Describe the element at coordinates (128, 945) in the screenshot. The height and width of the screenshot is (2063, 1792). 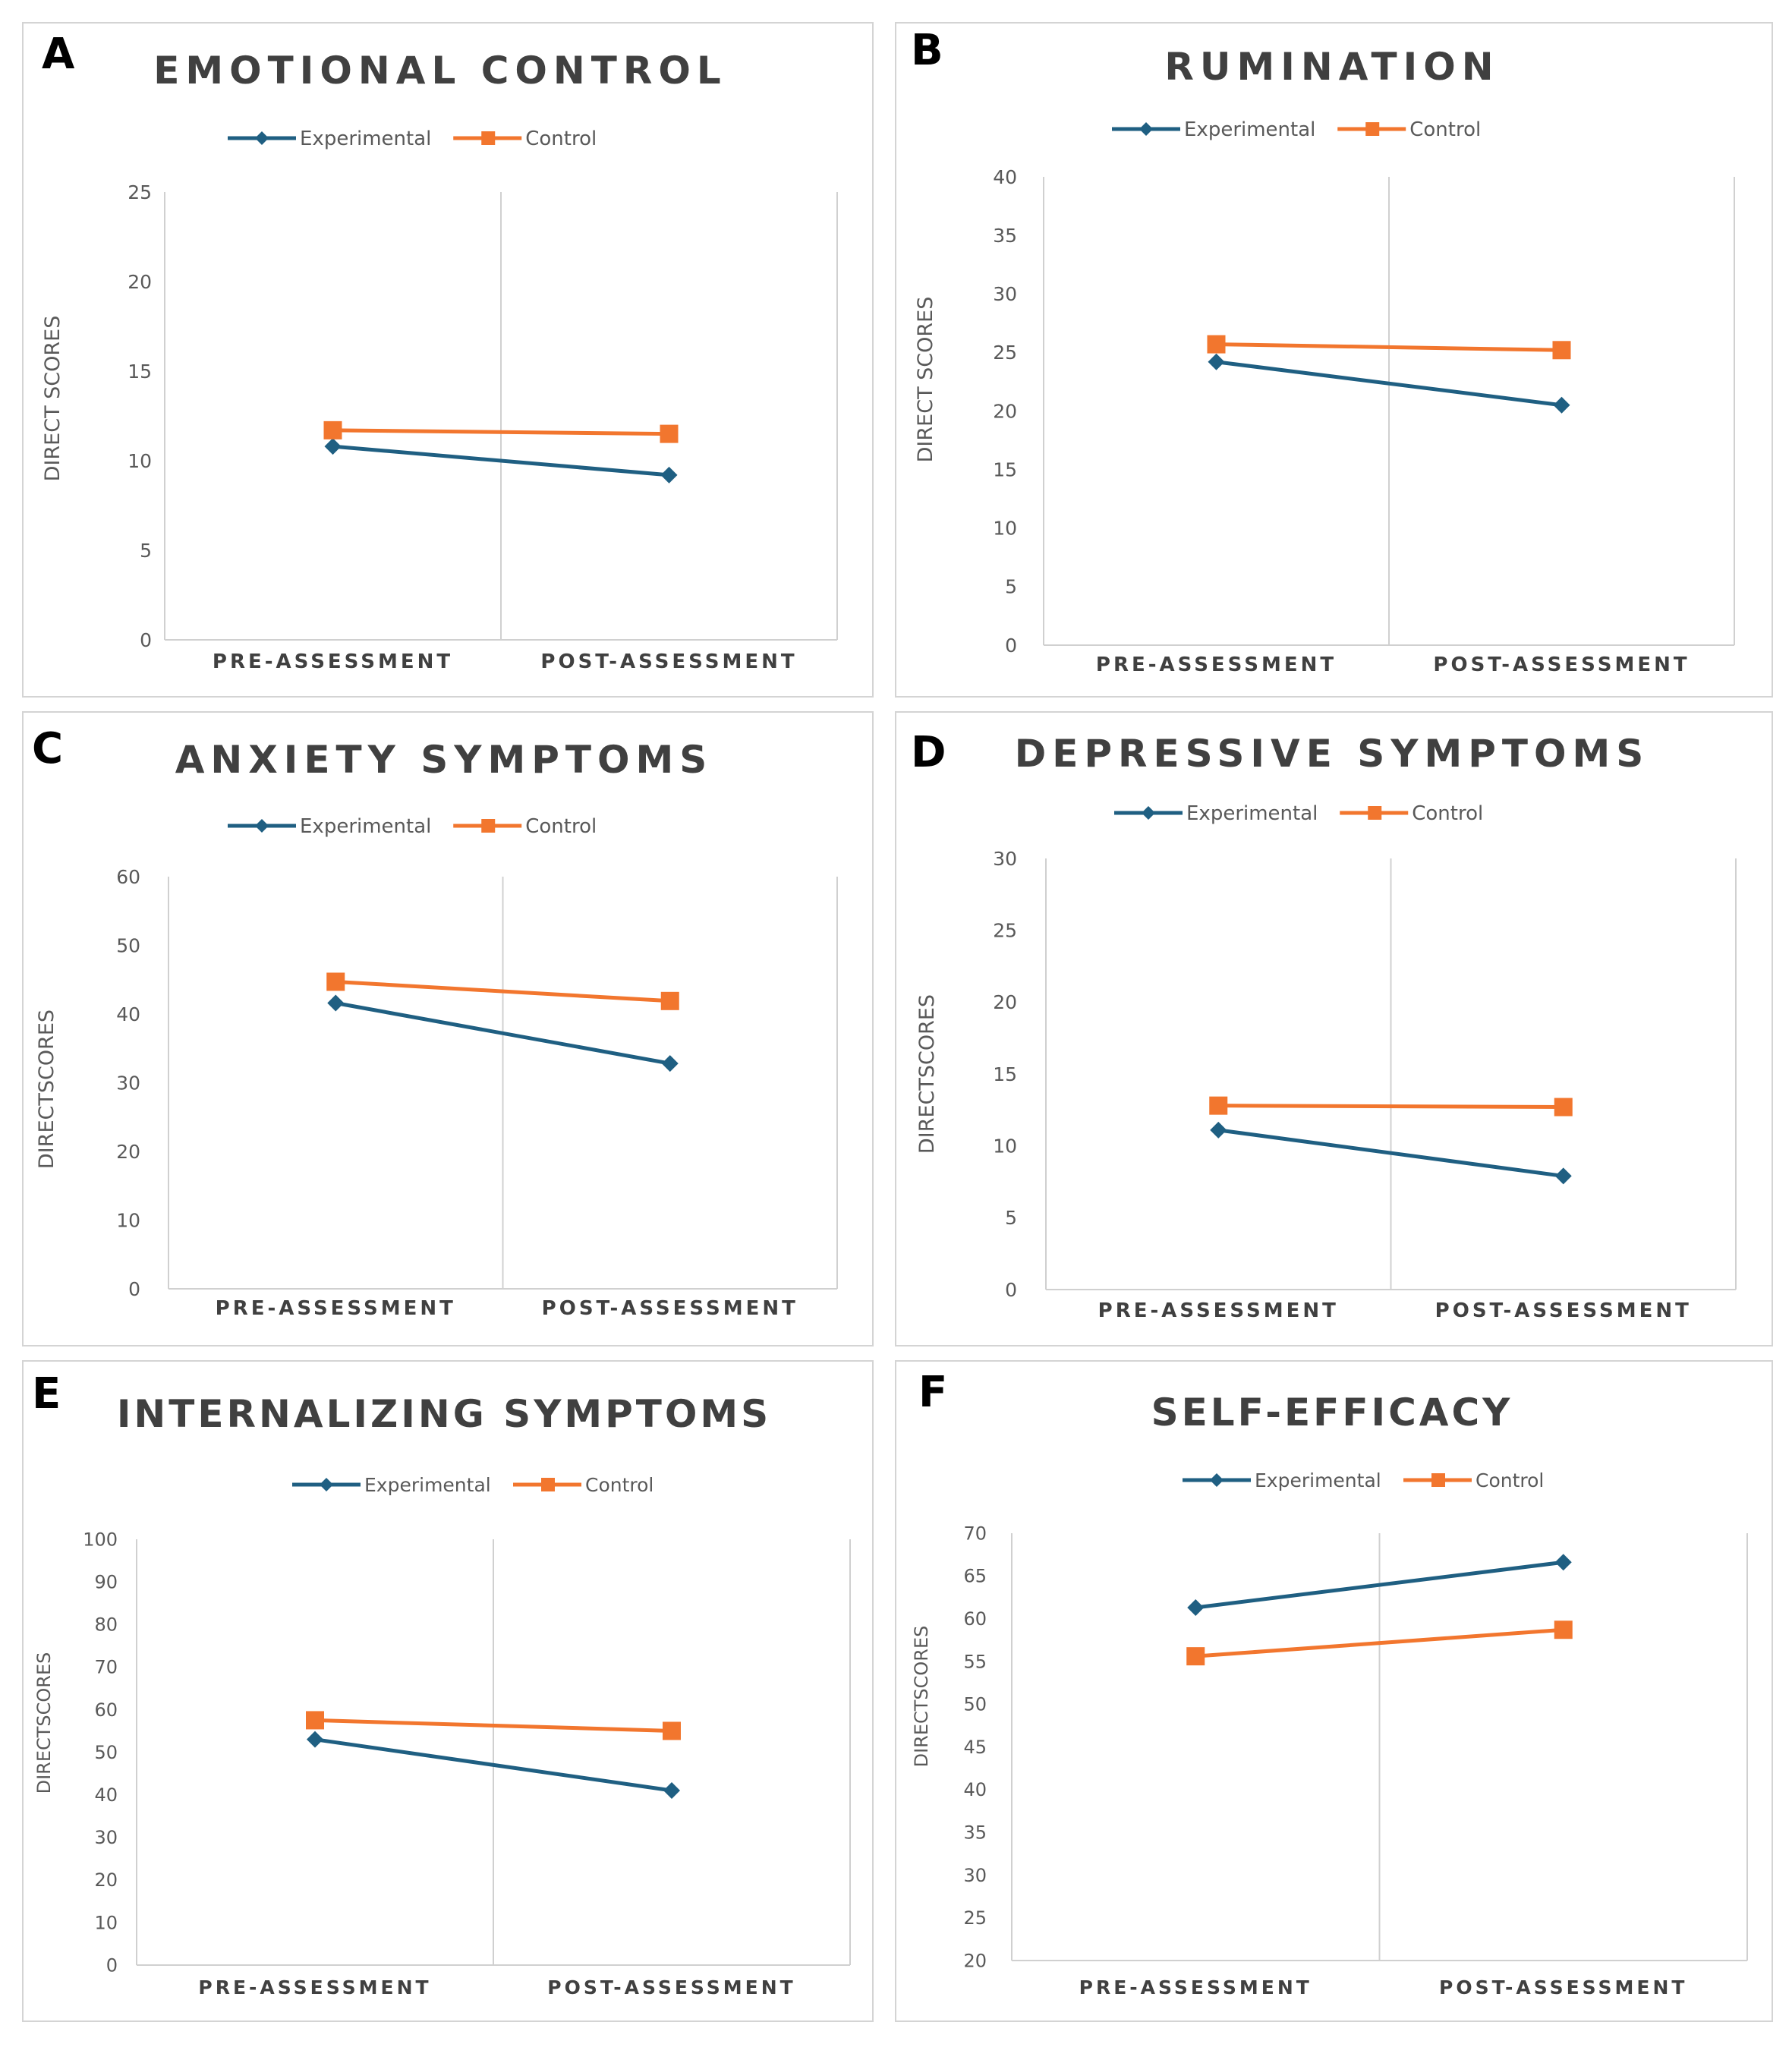
I see `y-tick-label: 50` at that location.